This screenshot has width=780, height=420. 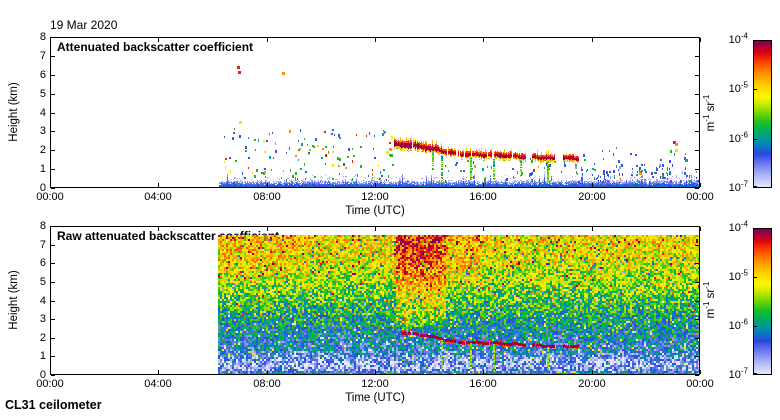 I want to click on colorbar-frame, so click(x=762, y=114).